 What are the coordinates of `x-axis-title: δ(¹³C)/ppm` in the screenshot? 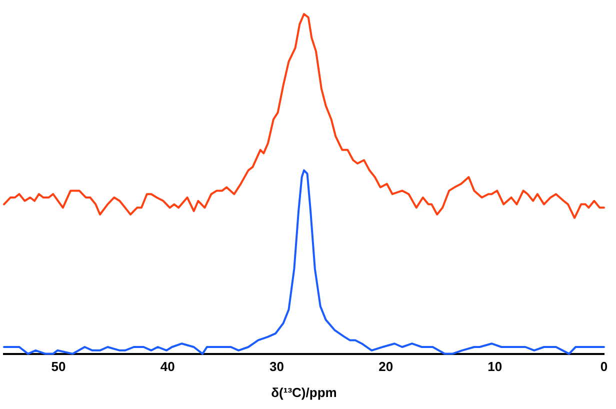 It's located at (304, 392).